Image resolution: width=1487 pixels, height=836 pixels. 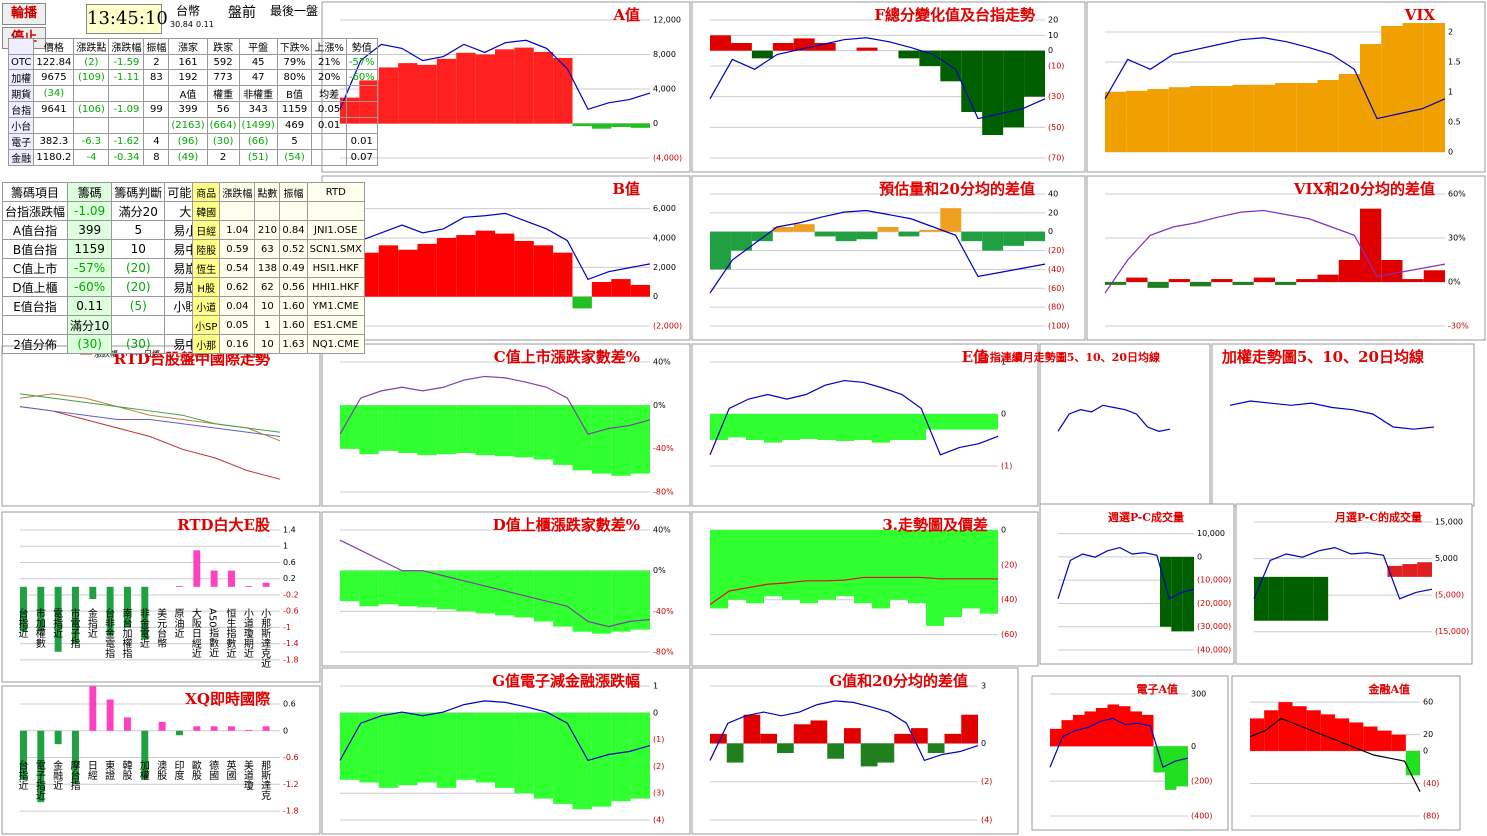 I want to click on cell: 210, so click(x=267, y=230).